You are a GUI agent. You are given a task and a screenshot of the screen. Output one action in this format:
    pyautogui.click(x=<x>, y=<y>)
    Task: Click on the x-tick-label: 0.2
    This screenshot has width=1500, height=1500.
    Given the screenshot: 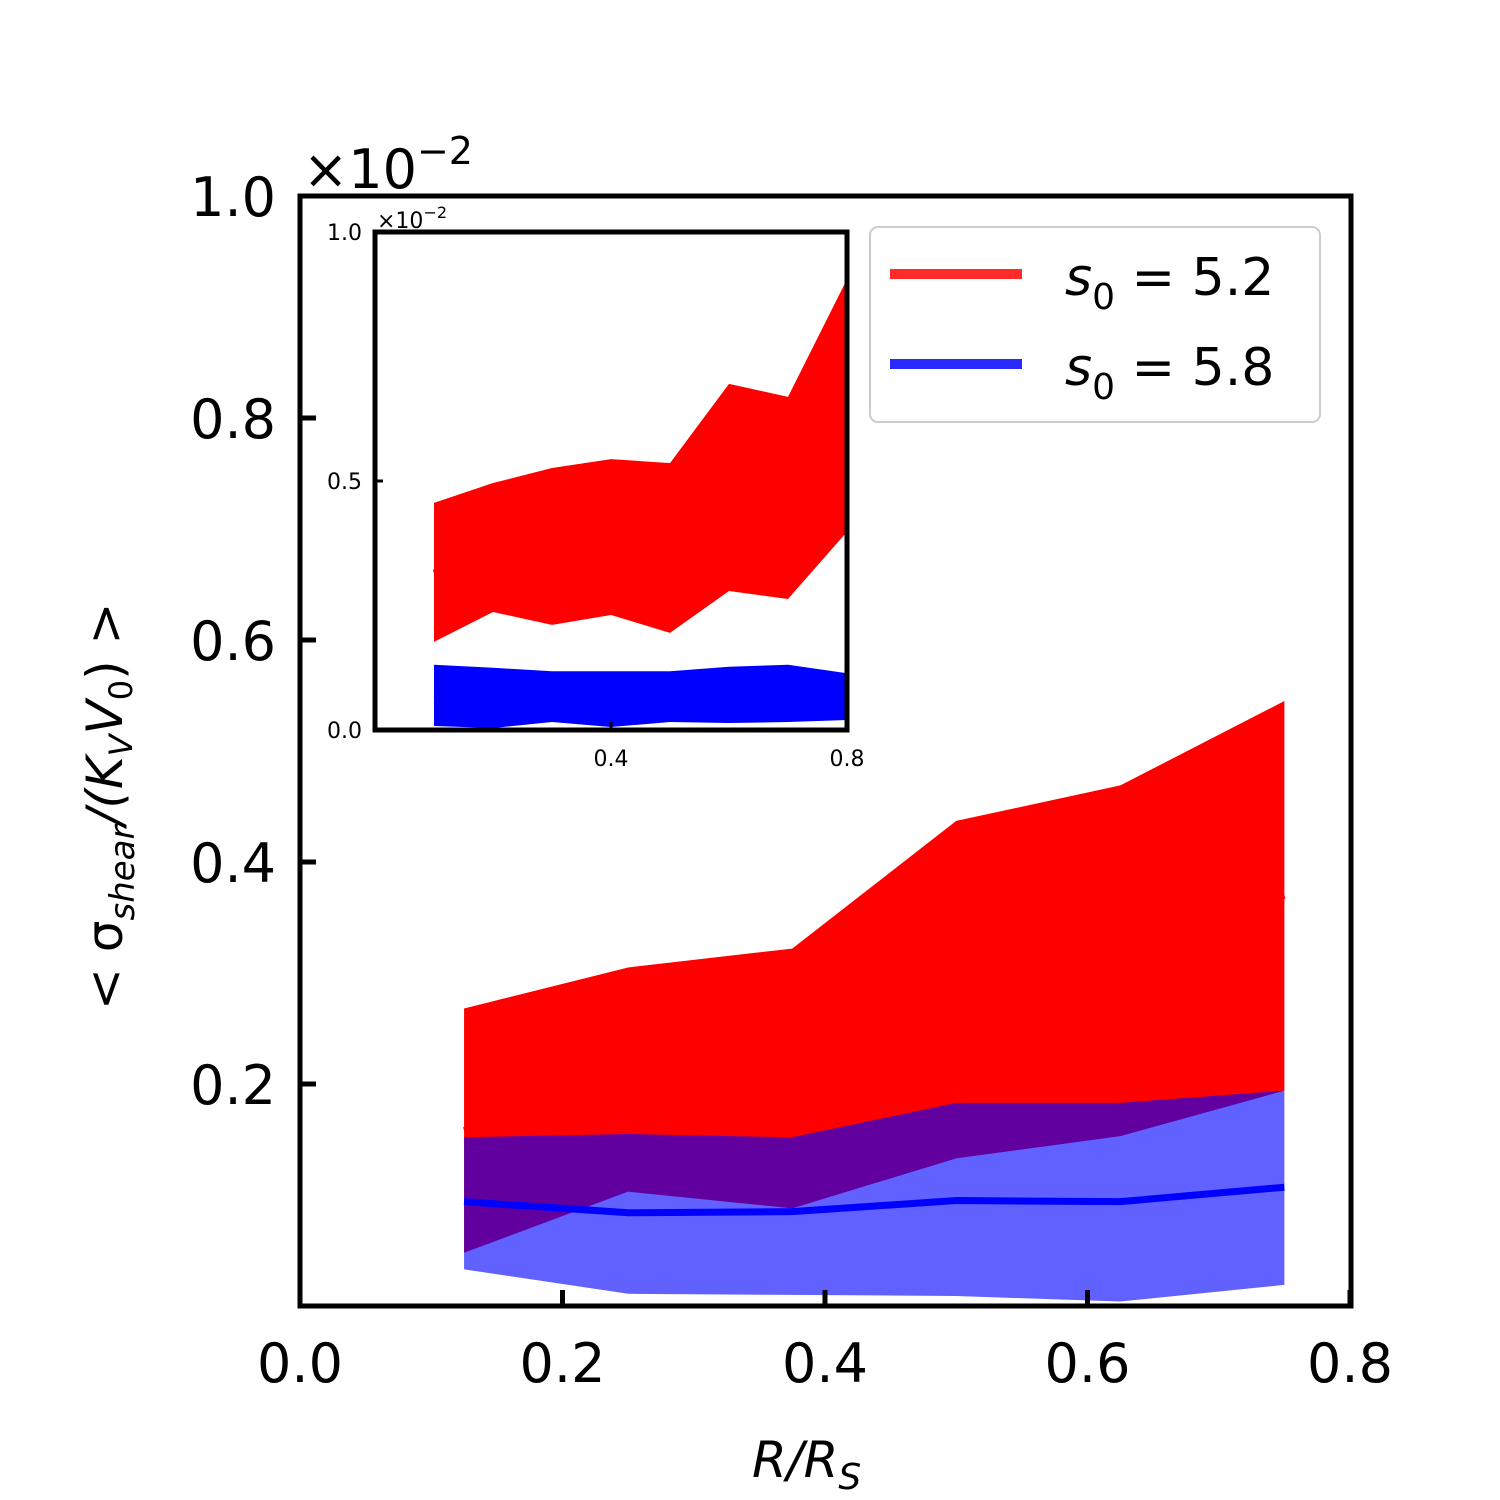 What is the action you would take?
    pyautogui.click(x=563, y=1363)
    